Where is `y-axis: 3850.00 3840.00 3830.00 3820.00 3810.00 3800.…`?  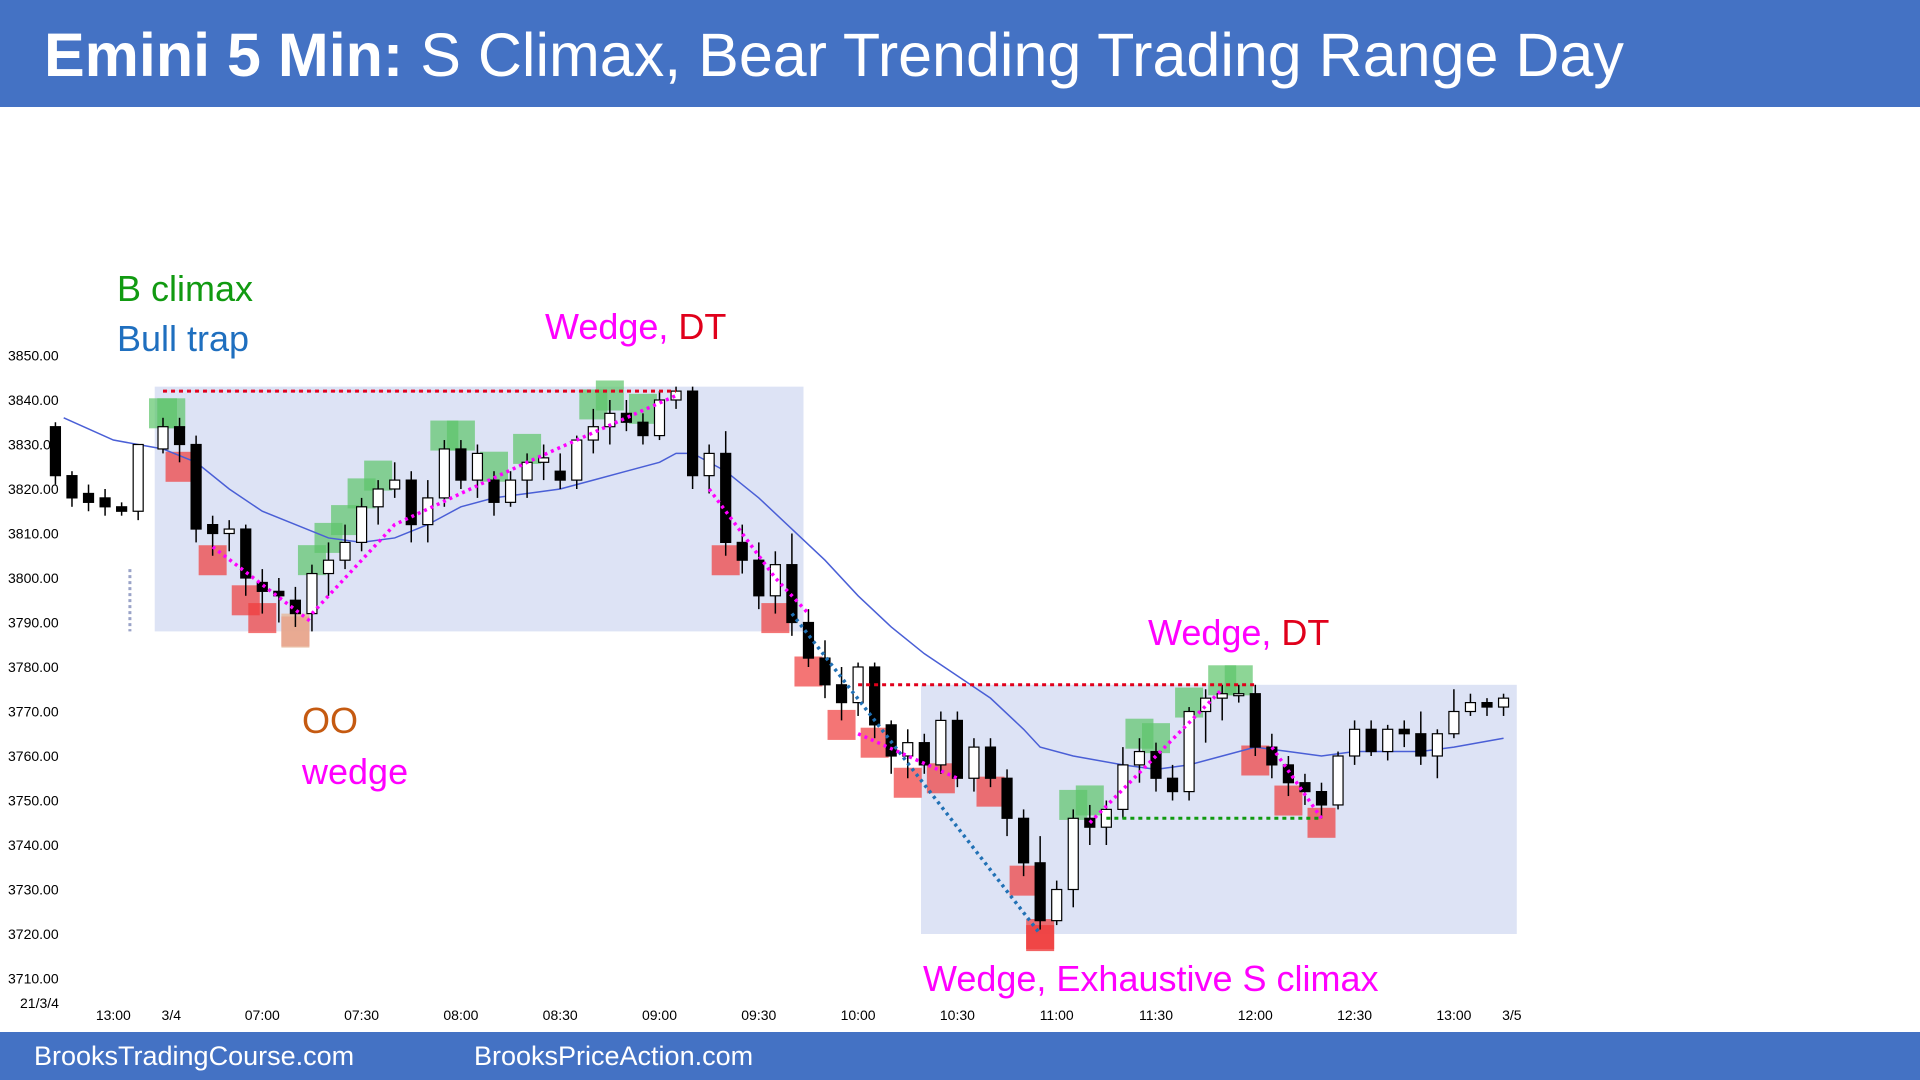
y-axis: 3850.00 3840.00 3830.00 3820.00 3810.00 3800.… is located at coordinates (33, 667).